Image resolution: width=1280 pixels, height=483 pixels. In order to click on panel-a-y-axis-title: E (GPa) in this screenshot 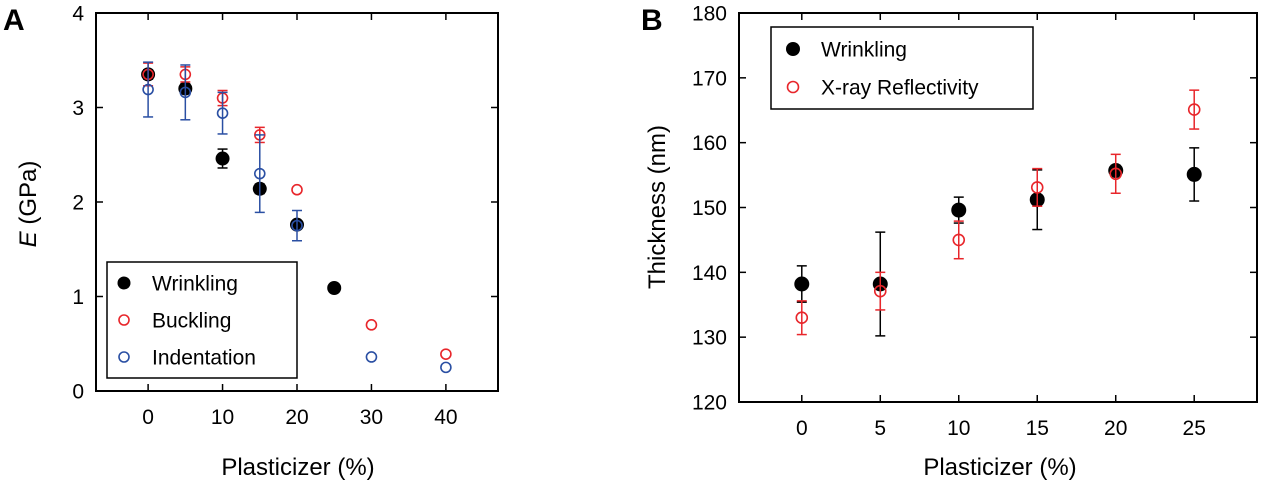, I will do `click(28, 204)`.